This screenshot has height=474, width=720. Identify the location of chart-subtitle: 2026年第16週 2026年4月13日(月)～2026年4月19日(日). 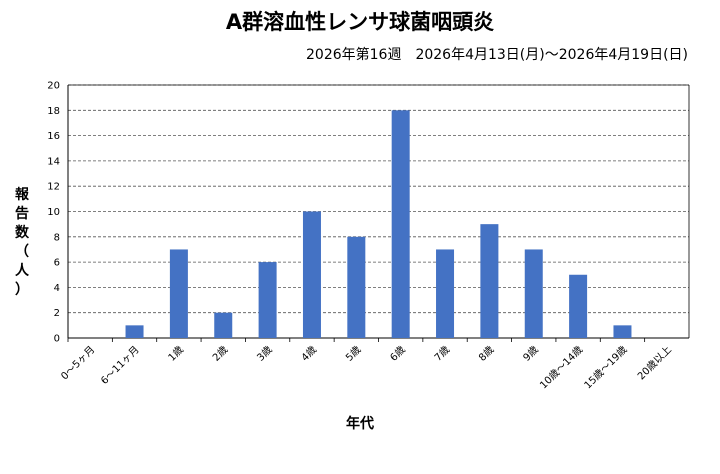
(497, 55).